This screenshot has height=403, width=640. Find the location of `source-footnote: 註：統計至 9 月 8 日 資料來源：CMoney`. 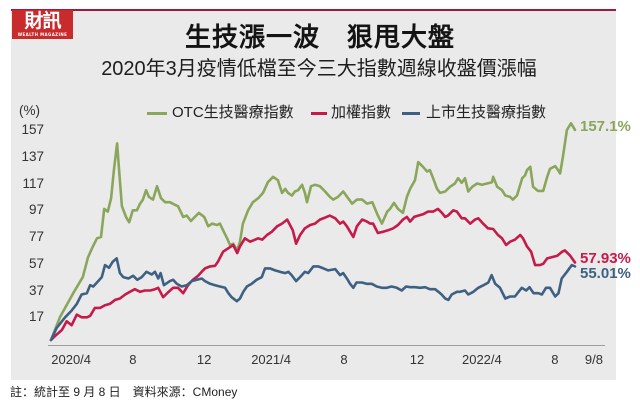

source-footnote: 註：統計至 9 月 8 日 資料來源：CMoney is located at coordinates (124, 392).